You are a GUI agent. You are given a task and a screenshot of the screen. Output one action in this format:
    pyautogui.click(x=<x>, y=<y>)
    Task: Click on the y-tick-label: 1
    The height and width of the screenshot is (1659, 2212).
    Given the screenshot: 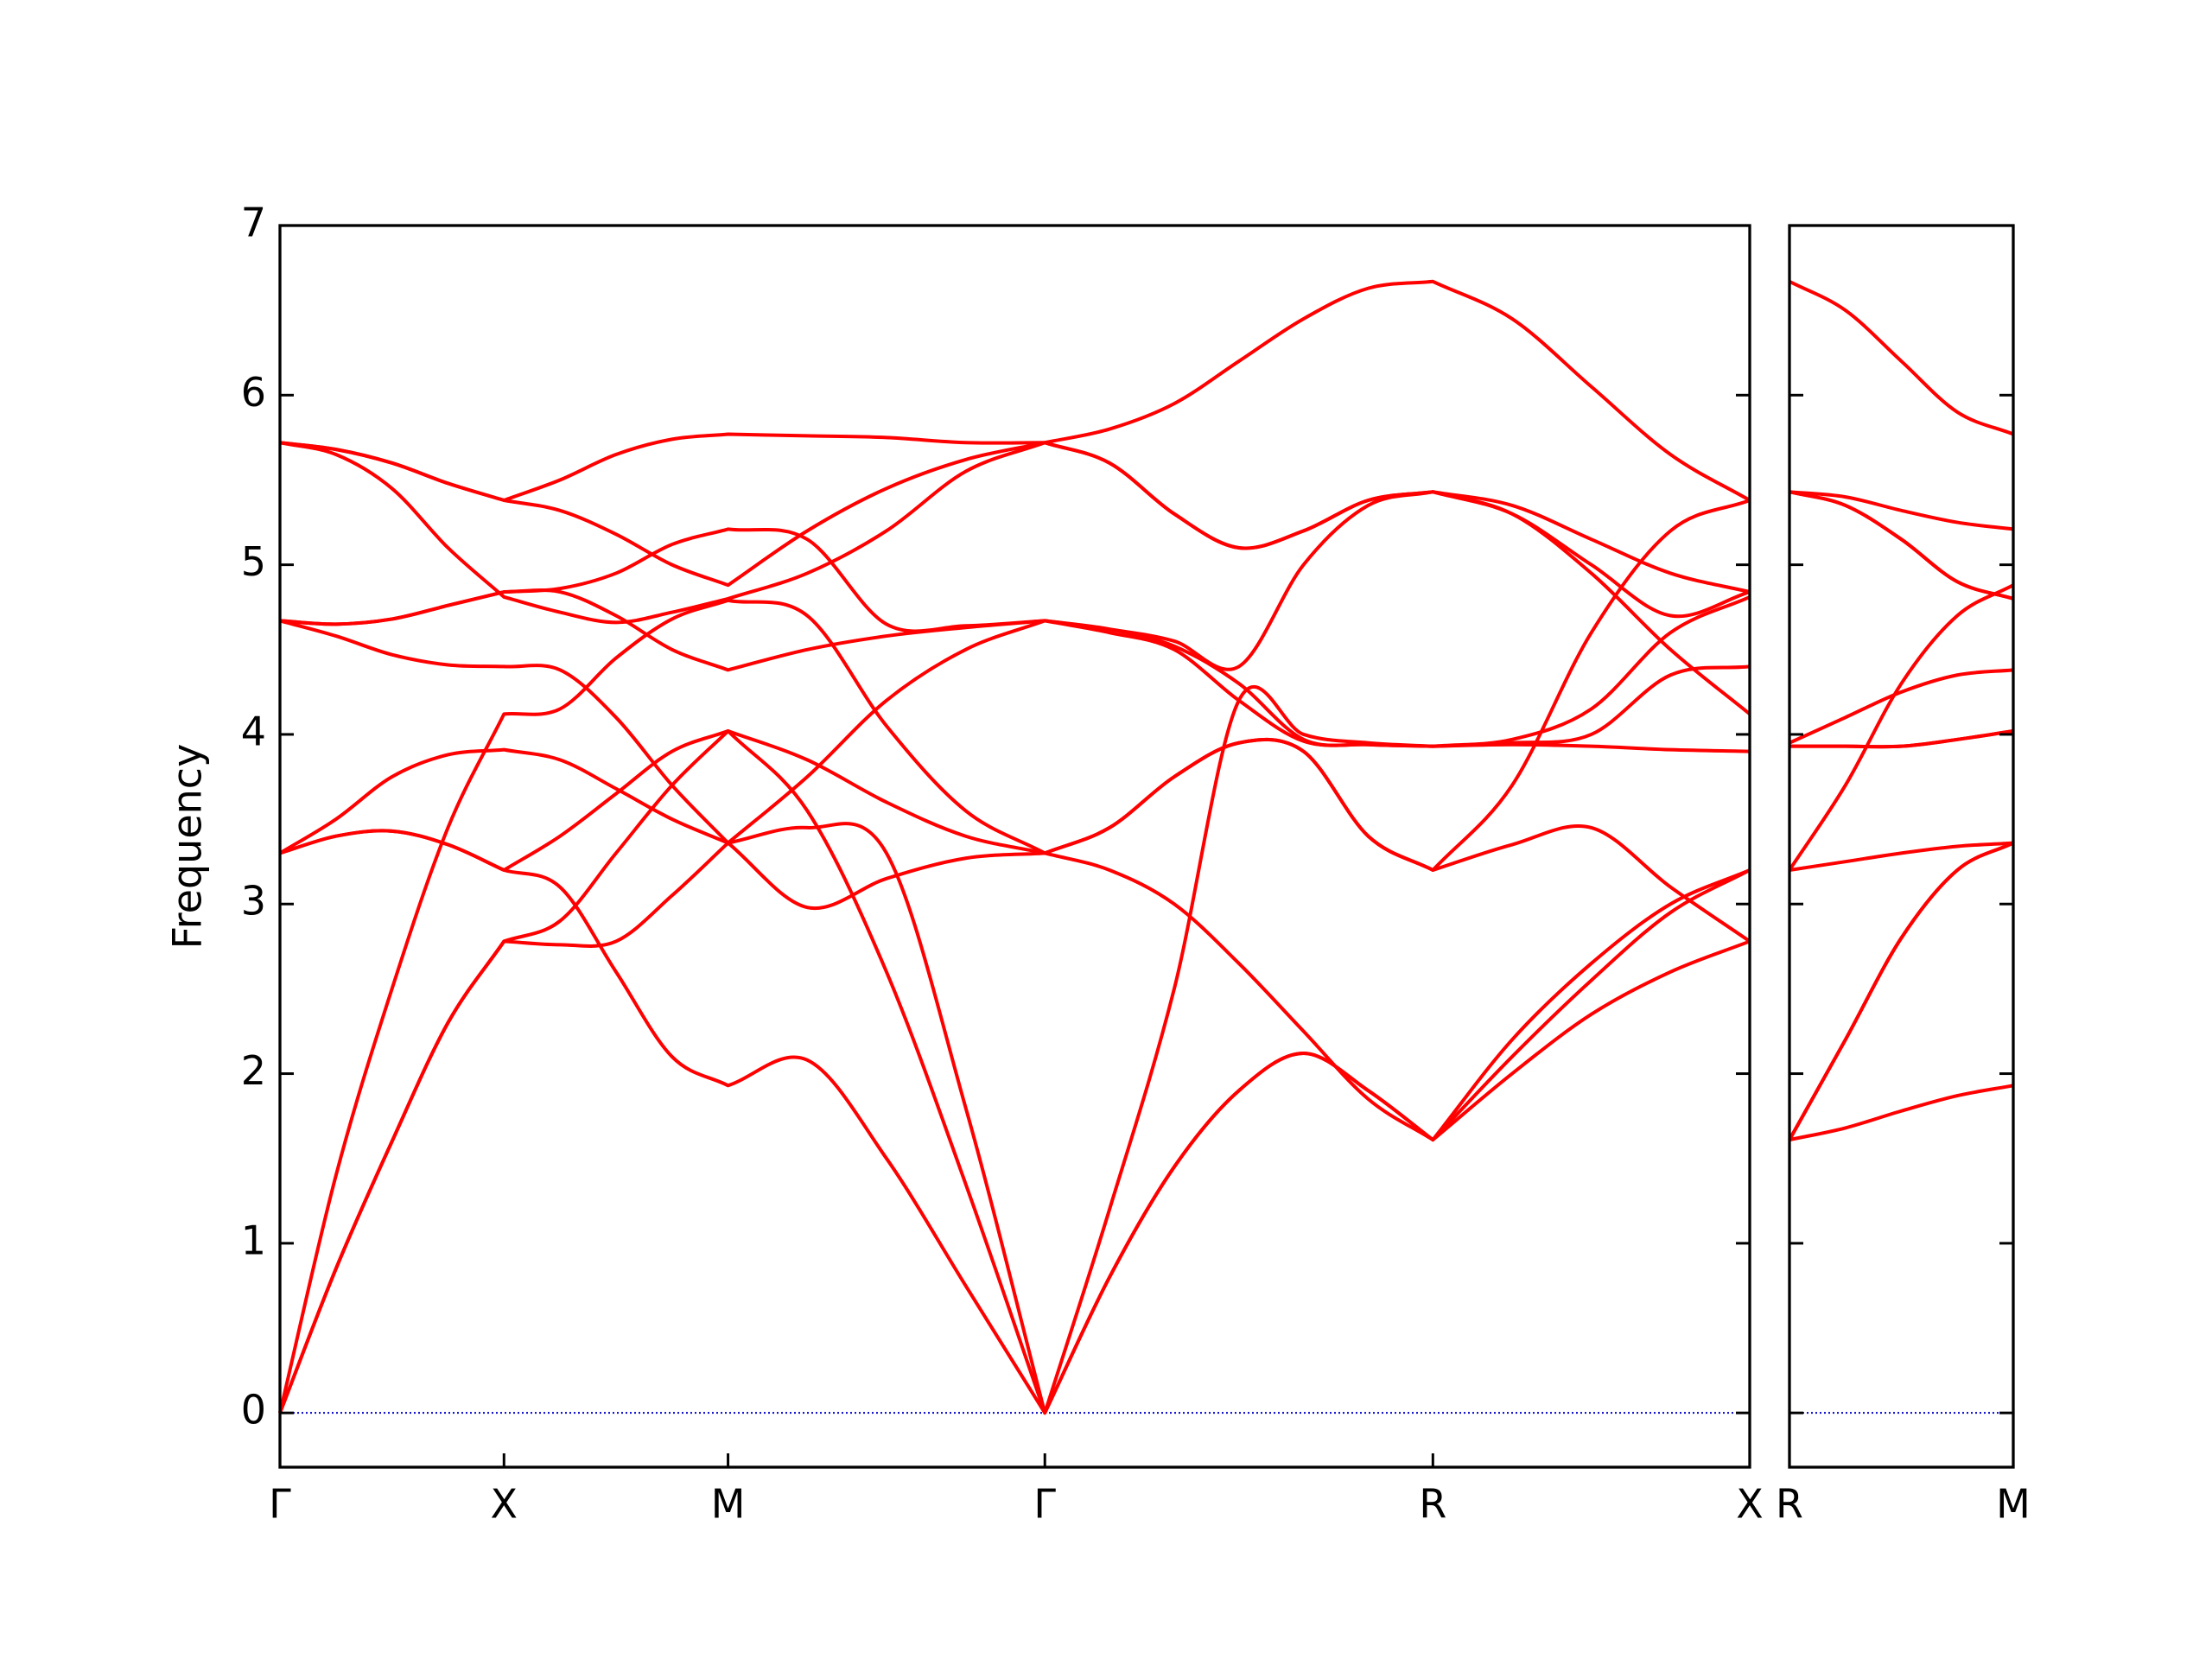 What is the action you would take?
    pyautogui.click(x=253, y=1240)
    